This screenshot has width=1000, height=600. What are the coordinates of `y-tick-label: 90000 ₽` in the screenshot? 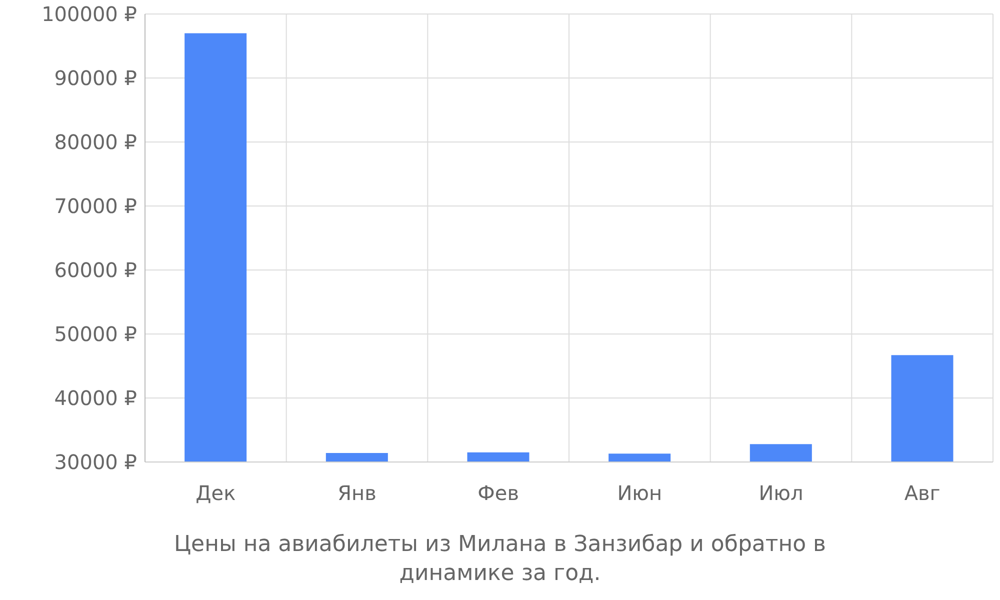 It's located at (96, 78).